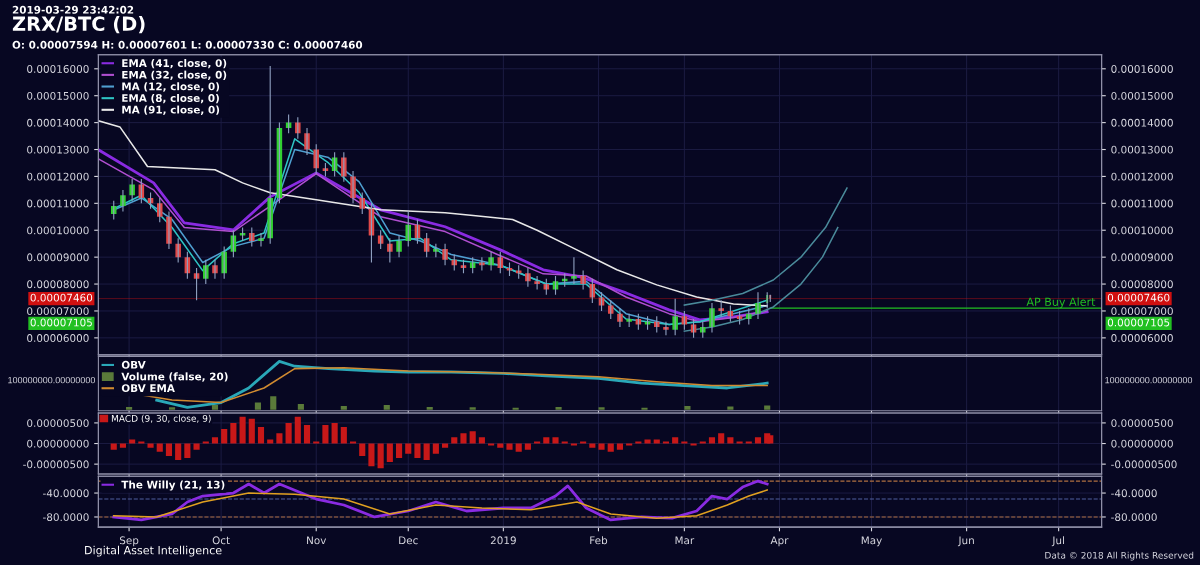 Image resolution: width=1200 pixels, height=565 pixels. What do you see at coordinates (1119, 556) in the screenshot?
I see `text: Data © 2018 All Rights Reserved` at bounding box center [1119, 556].